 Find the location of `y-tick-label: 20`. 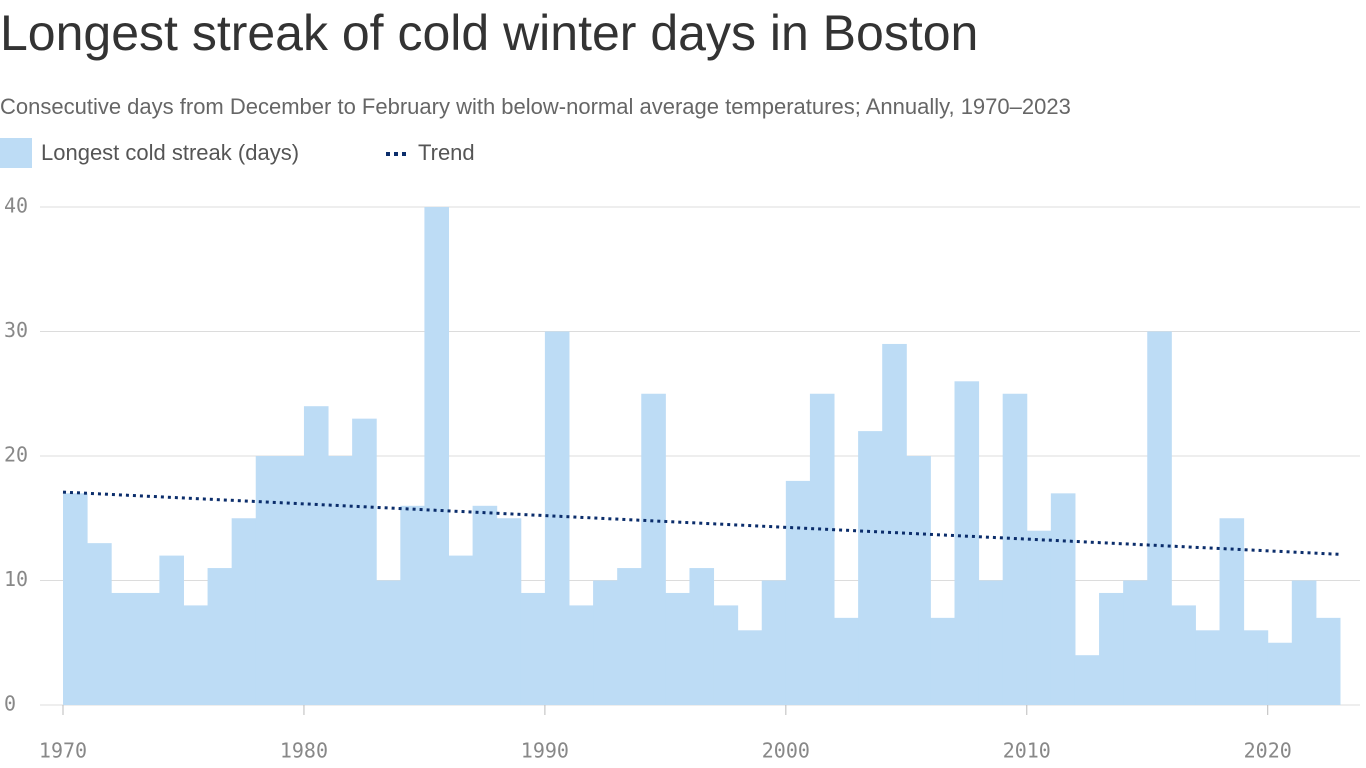

y-tick-label: 20 is located at coordinates (16, 455).